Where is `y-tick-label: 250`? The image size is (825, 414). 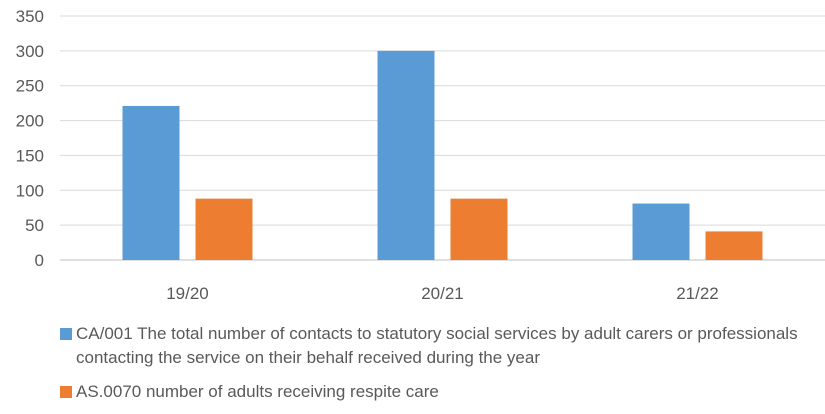 y-tick-label: 250 is located at coordinates (30, 86).